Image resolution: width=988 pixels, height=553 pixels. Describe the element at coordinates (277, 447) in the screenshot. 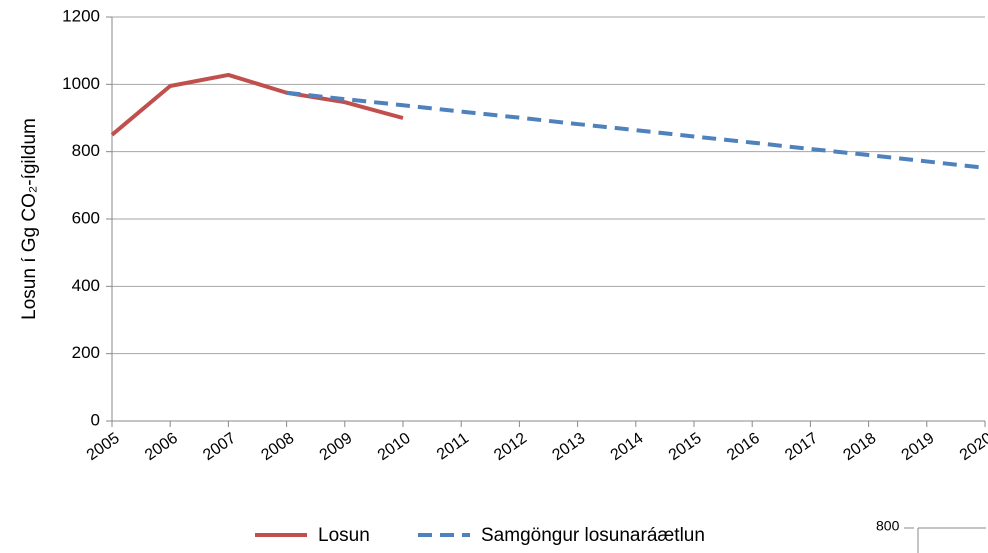

I see `x-tick-label: 2008` at that location.